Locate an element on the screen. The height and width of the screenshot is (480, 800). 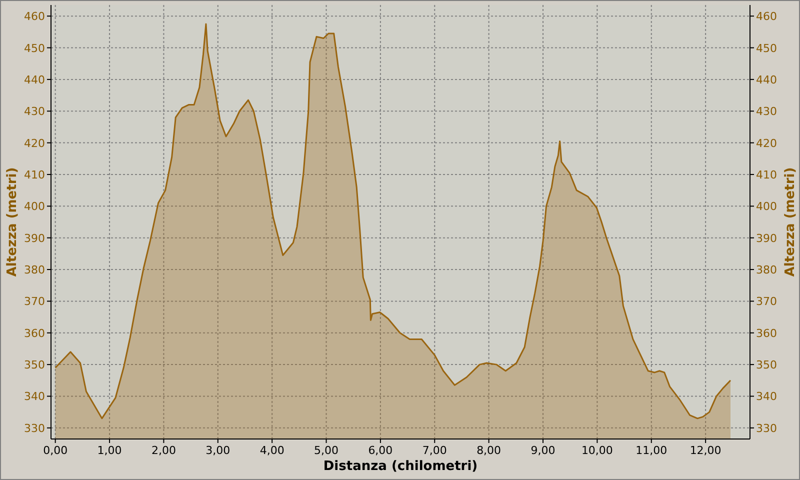
y-tick-label: 350 is located at coordinates (34, 365).